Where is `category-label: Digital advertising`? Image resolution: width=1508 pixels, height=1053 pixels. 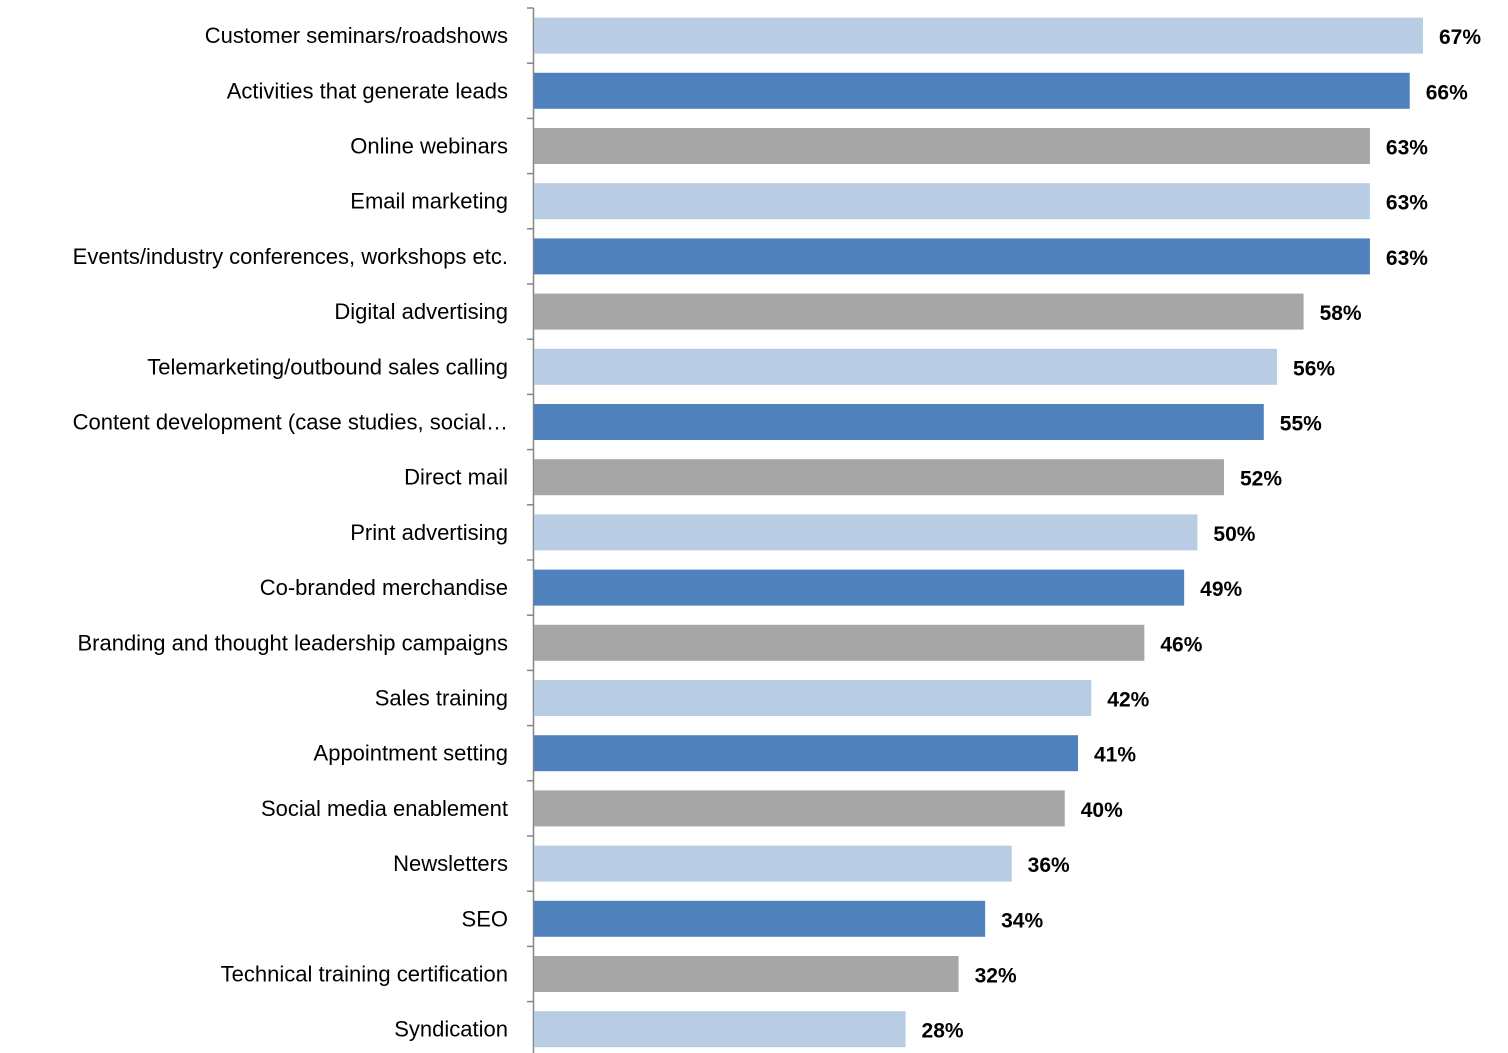
category-label: Digital advertising is located at coordinates (421, 311).